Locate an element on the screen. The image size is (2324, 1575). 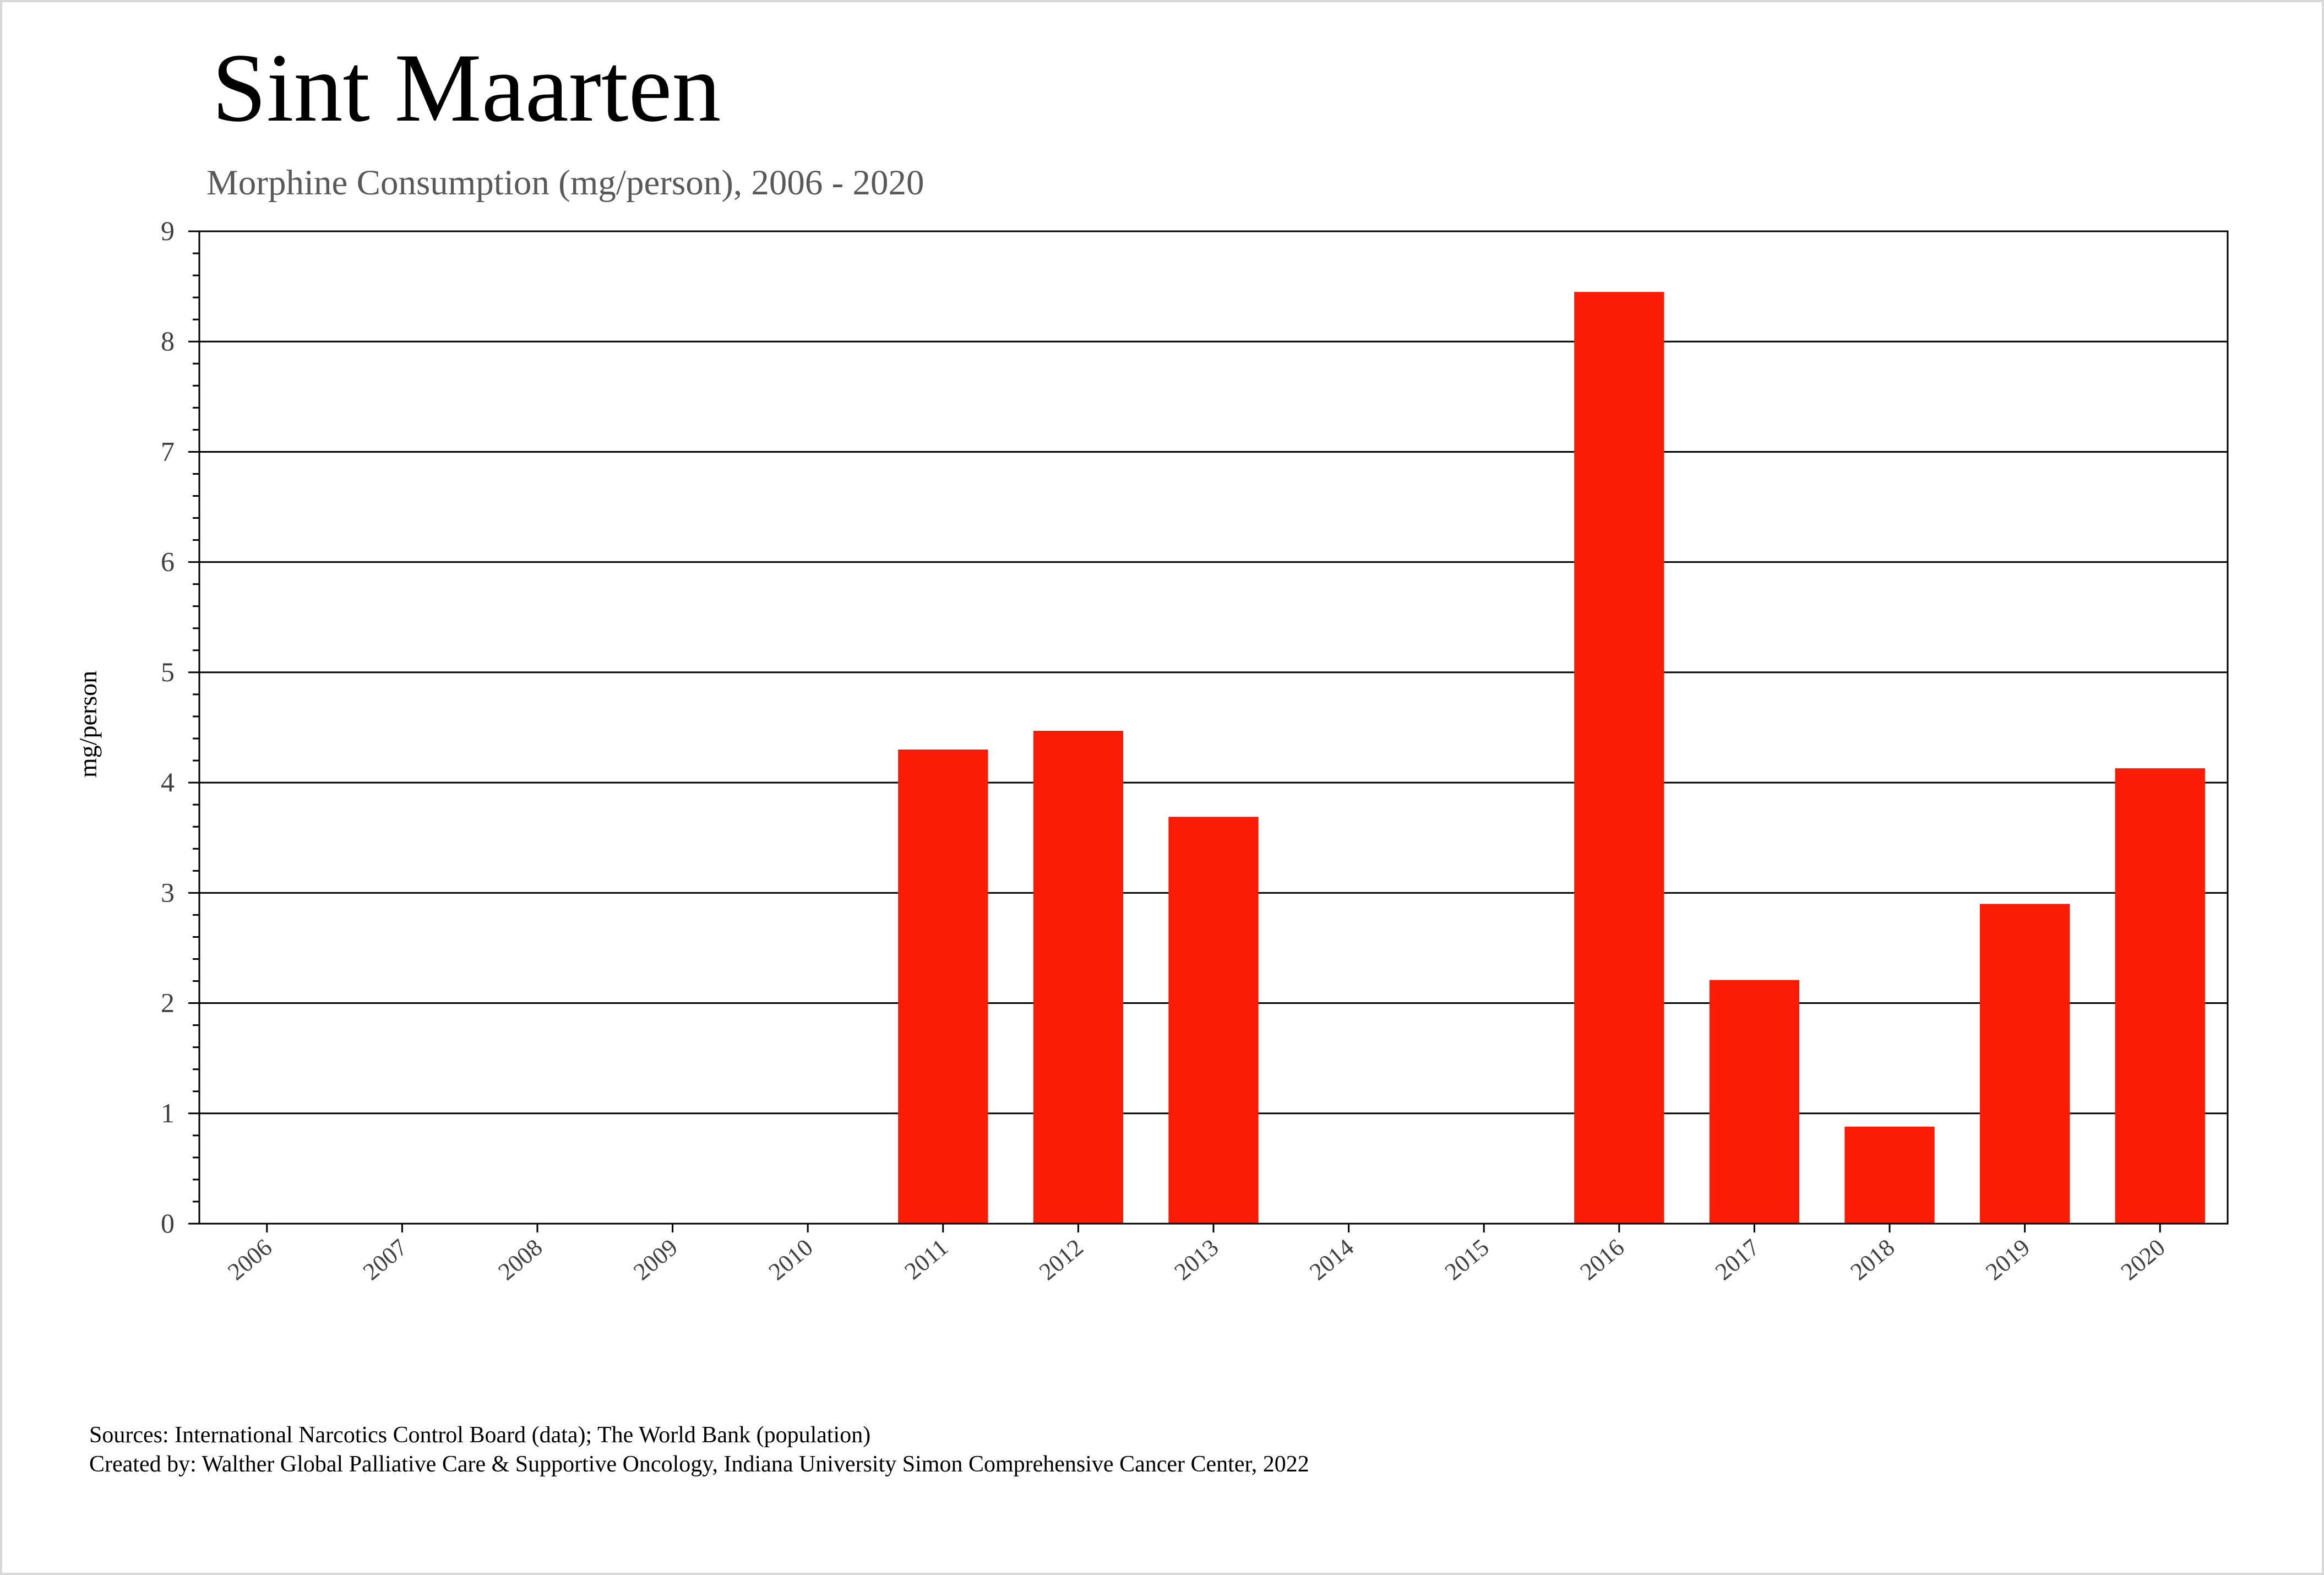
y-tick-label: 3 is located at coordinates (168, 893).